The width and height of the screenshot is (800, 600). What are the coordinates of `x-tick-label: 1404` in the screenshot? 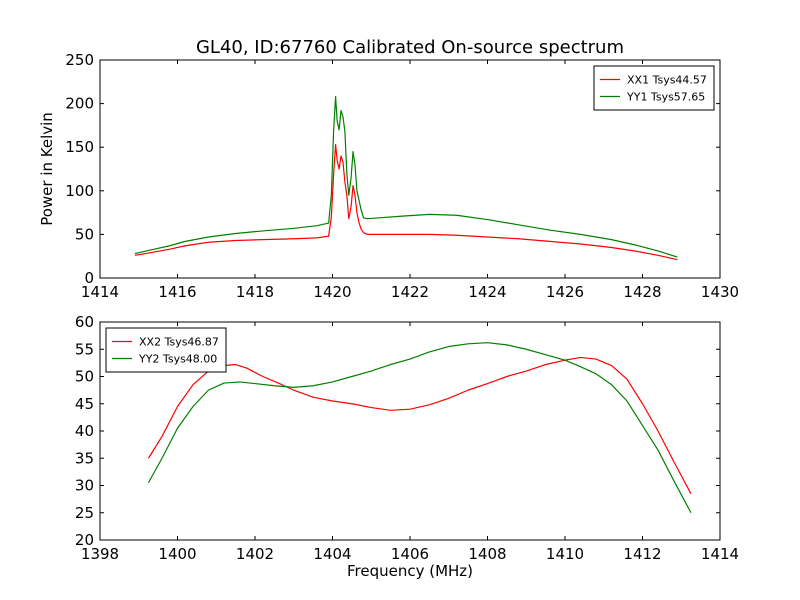 It's located at (332, 554).